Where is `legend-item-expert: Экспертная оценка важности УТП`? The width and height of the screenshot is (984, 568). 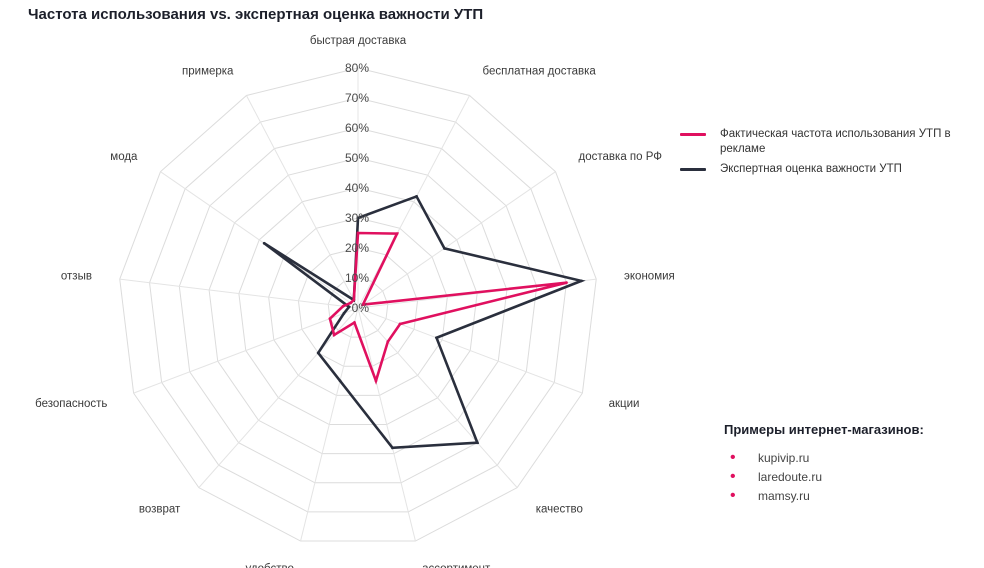 legend-item-expert: Экспертная оценка важности УТП is located at coordinates (830, 169).